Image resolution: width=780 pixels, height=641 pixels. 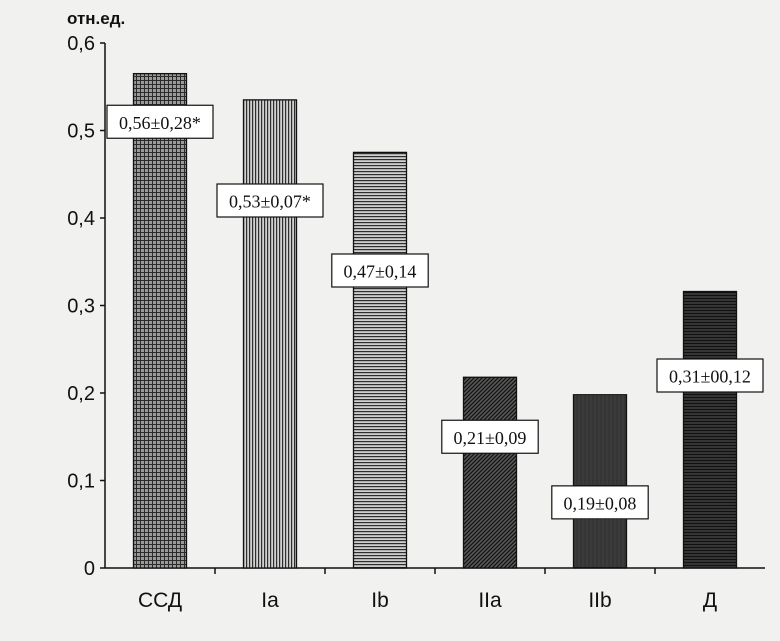 I want to click on y-axis-unit-label: отн.ед., so click(x=96, y=18).